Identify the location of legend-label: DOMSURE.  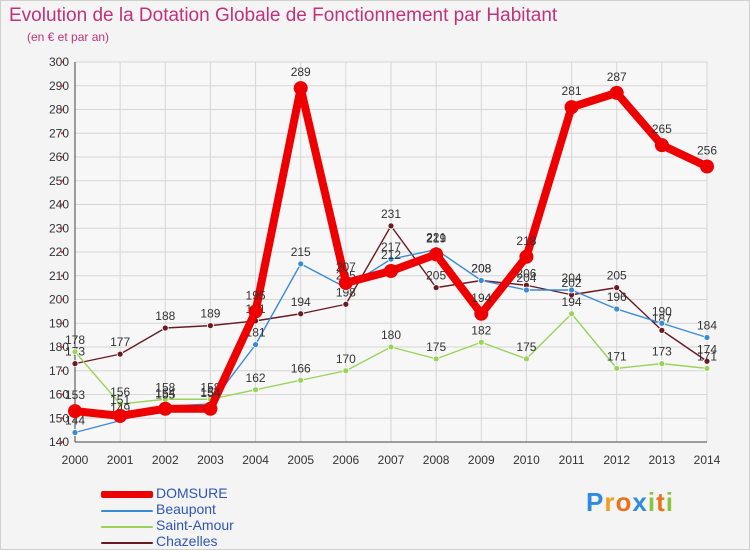
(192, 493).